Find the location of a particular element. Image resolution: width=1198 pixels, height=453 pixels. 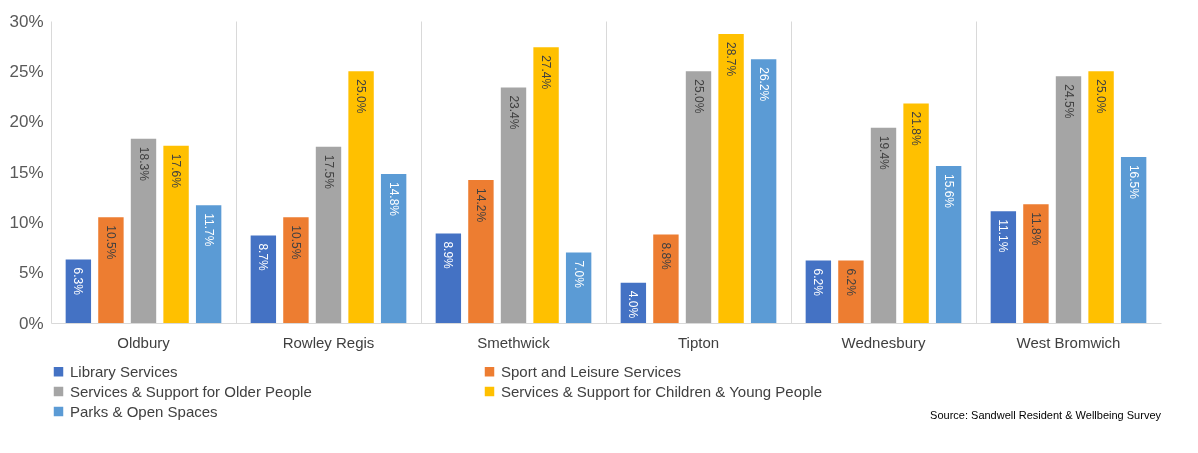

data-label: 11.1% is located at coordinates (1003, 236).